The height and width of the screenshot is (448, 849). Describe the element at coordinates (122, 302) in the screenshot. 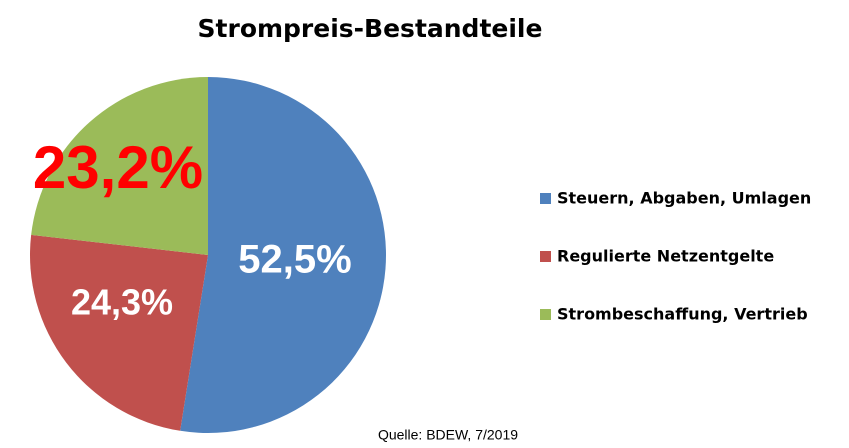

I see `data-label: 24,3%` at that location.